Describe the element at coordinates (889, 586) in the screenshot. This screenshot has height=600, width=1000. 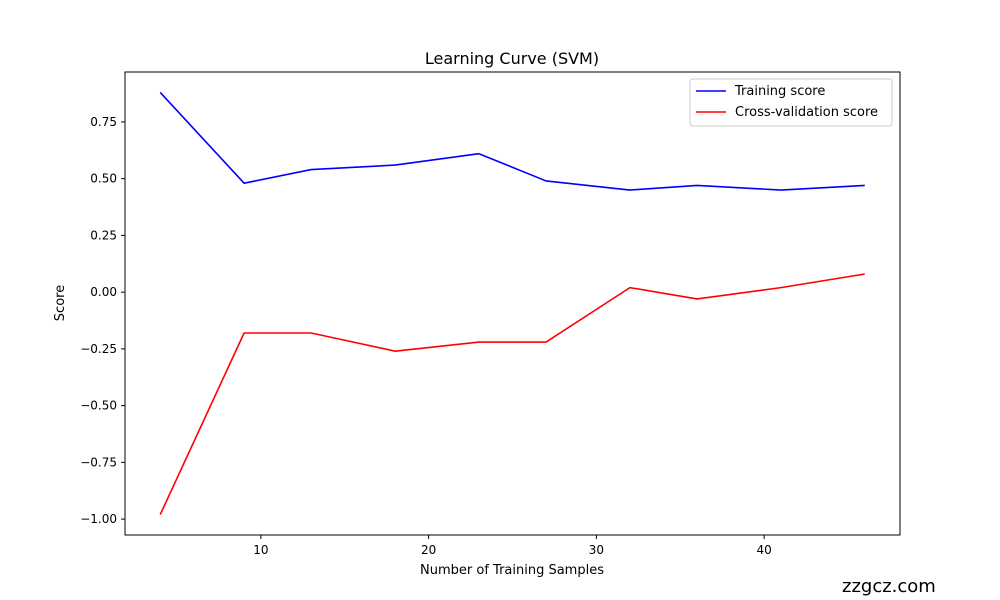
I see `watermark-text: zzgcz.com` at that location.